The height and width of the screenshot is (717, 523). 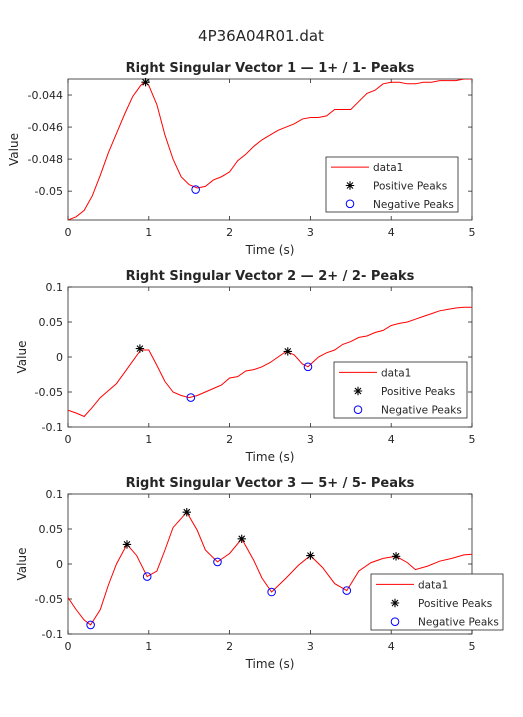 I want to click on y-tick-label: -0.048, so click(x=45, y=159).